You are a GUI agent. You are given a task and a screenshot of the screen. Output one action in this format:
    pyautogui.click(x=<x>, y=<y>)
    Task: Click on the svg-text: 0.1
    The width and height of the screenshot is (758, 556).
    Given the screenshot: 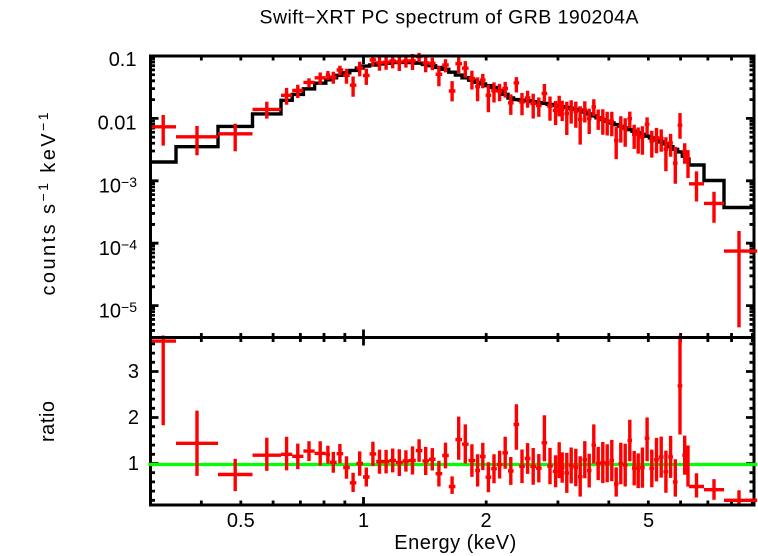 What is the action you would take?
    pyautogui.click(x=123, y=60)
    